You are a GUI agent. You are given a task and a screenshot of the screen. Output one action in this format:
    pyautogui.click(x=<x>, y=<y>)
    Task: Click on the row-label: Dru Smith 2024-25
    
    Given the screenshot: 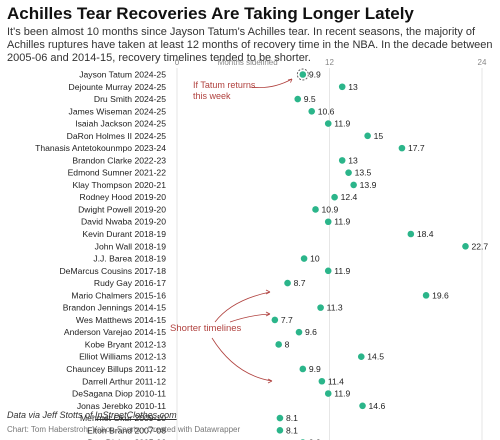 What is the action you would take?
    pyautogui.click(x=130, y=99)
    